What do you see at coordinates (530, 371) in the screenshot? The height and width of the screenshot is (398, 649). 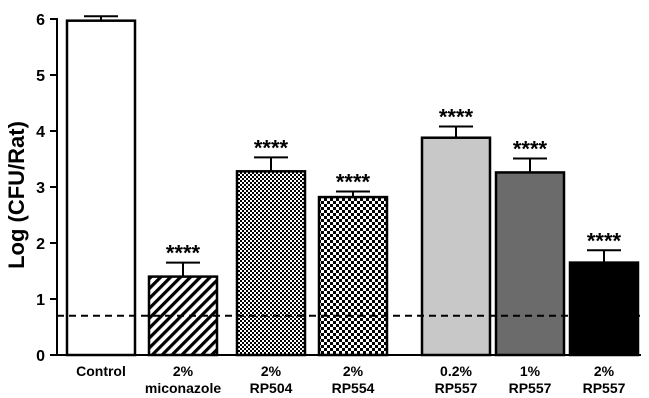 I see `x-category-label: 1%` at bounding box center [530, 371].